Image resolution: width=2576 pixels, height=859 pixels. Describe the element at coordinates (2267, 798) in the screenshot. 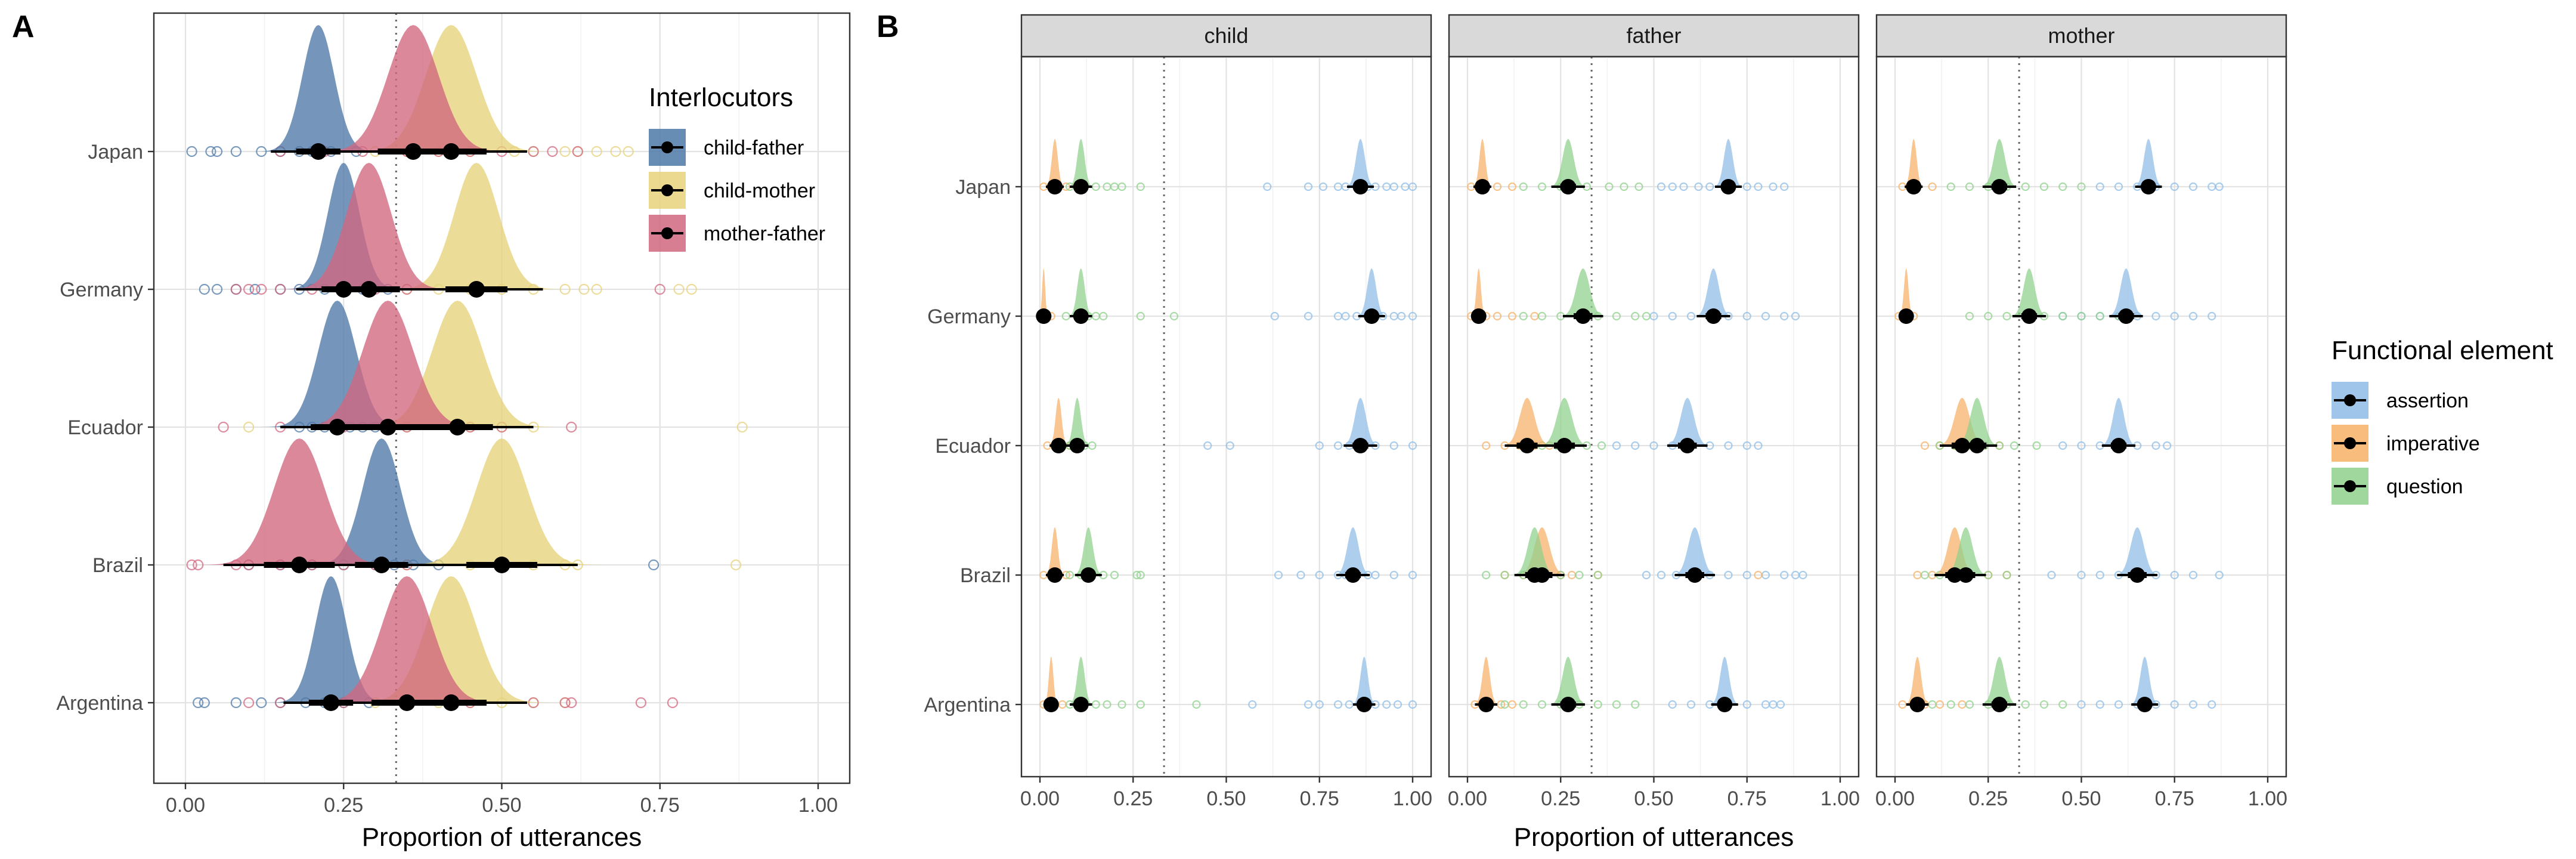

I see `x-tick-label: 1.00` at that location.